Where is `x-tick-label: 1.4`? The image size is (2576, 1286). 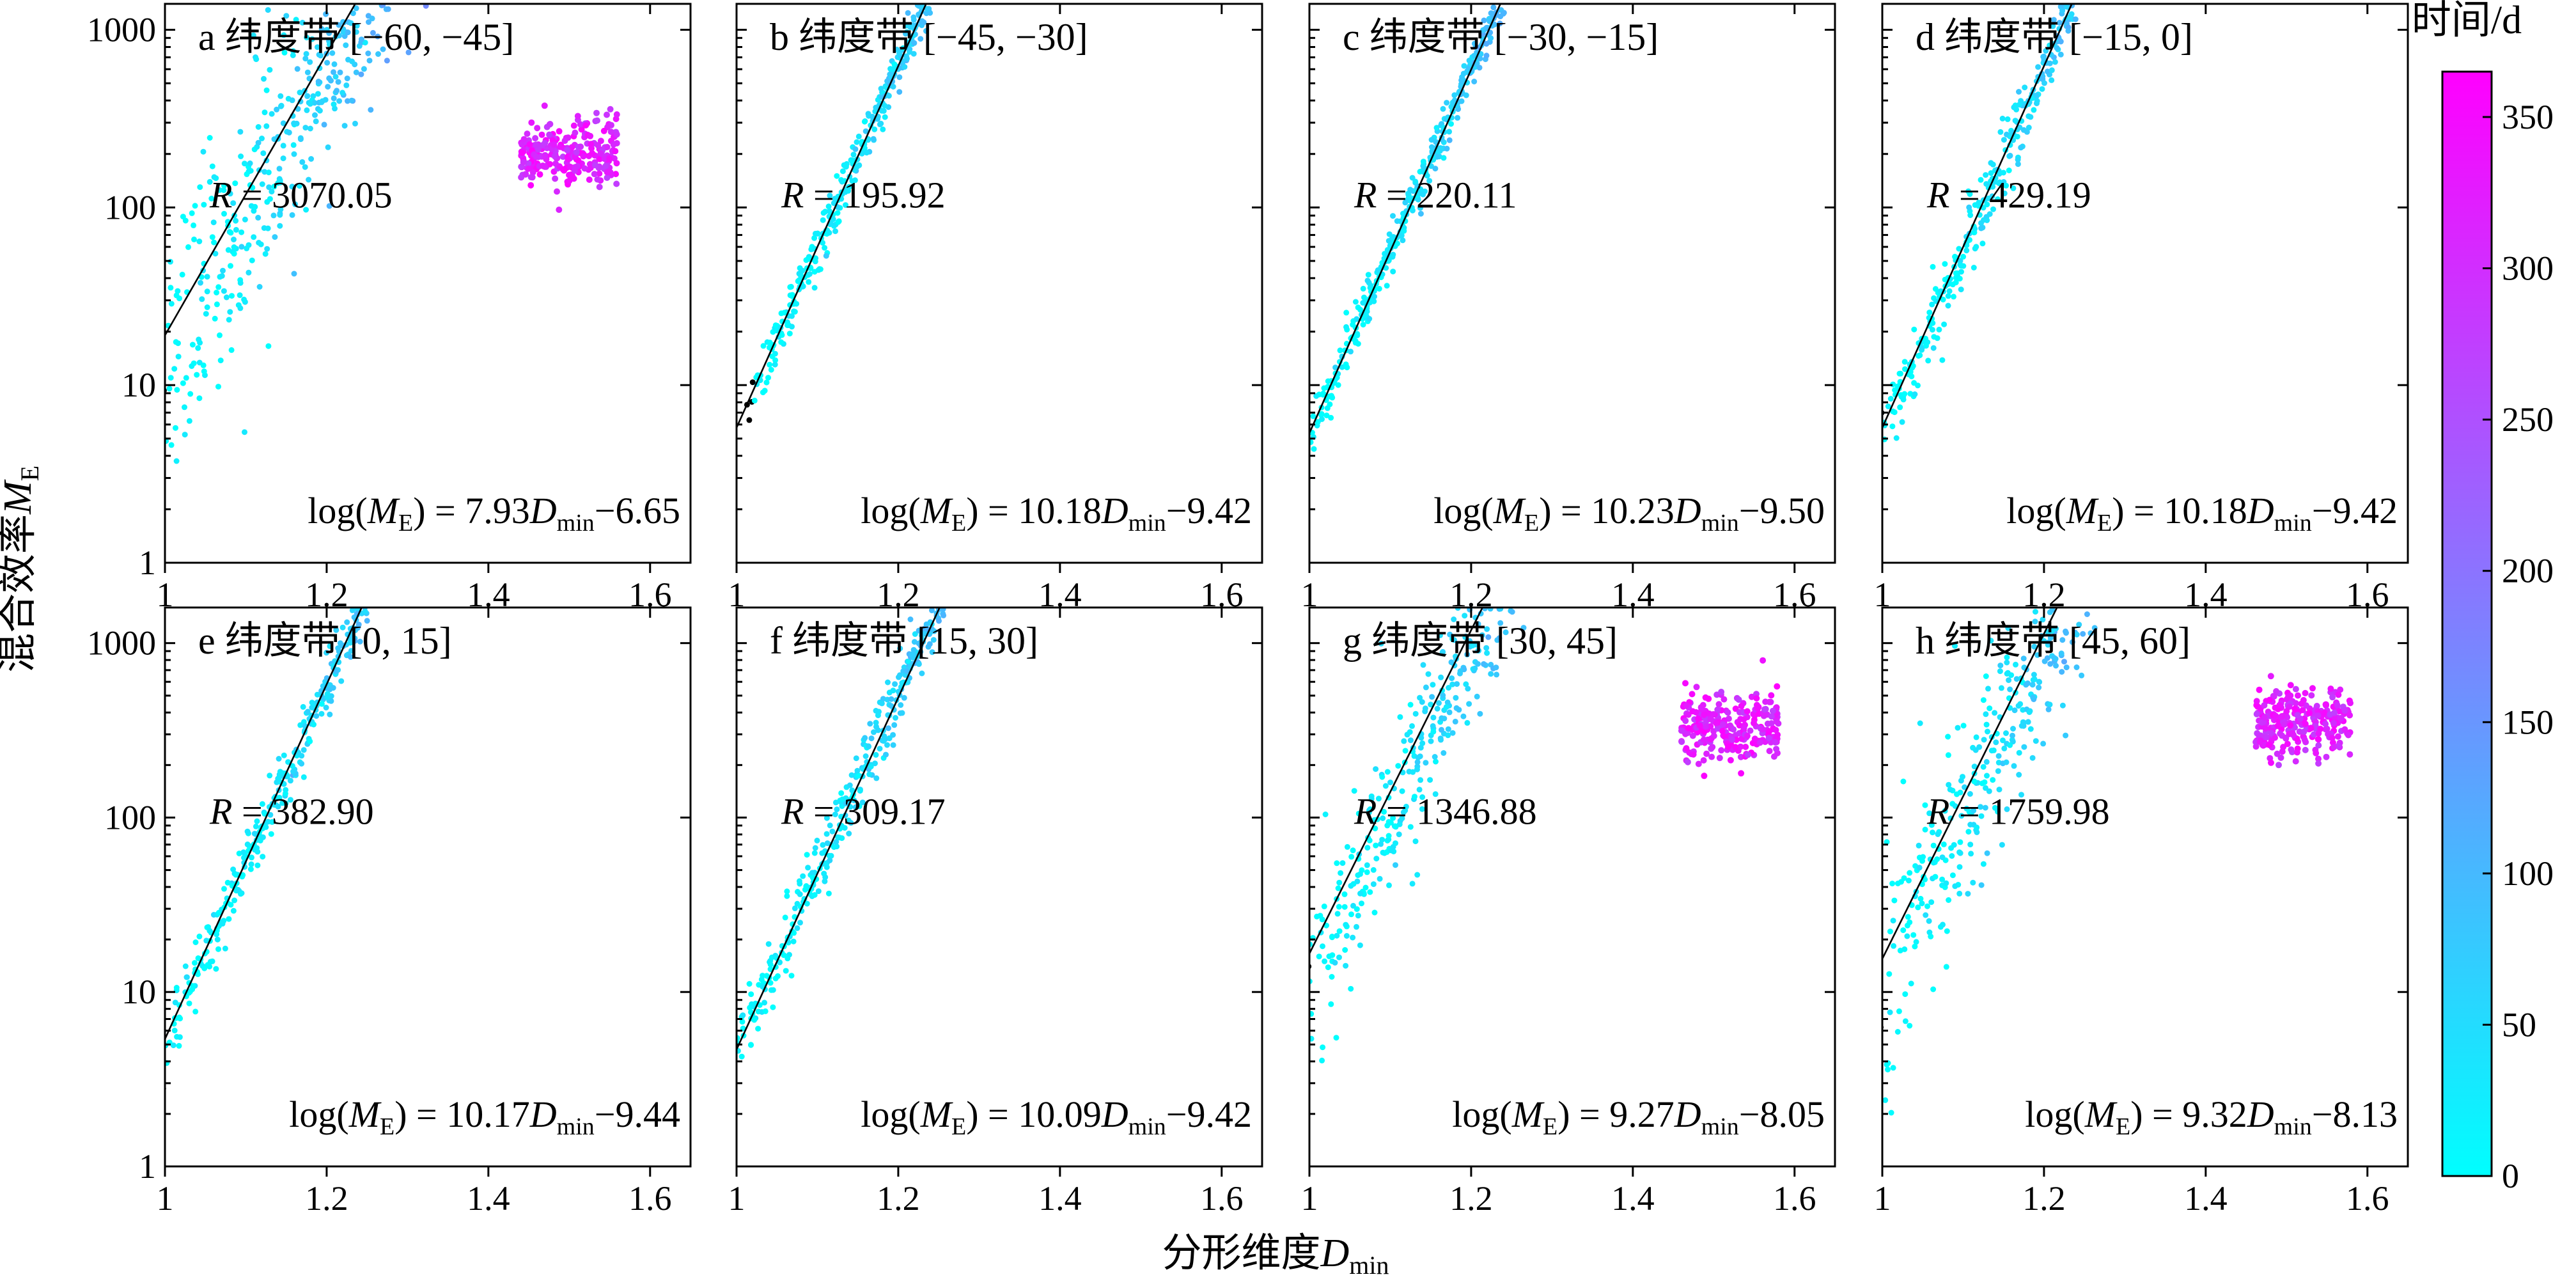
x-tick-label: 1.4 is located at coordinates (489, 1198).